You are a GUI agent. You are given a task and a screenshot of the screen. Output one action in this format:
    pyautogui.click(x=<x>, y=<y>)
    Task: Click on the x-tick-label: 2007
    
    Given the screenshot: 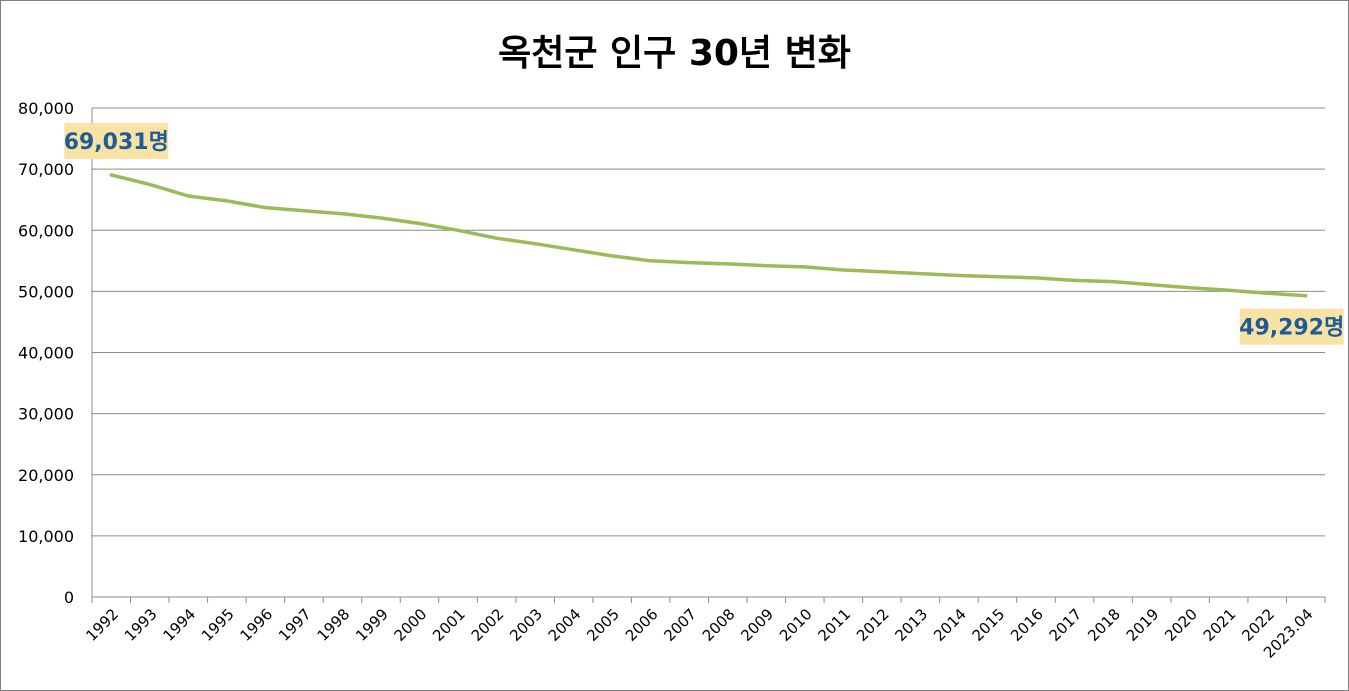 What is the action you would take?
    pyautogui.click(x=680, y=625)
    